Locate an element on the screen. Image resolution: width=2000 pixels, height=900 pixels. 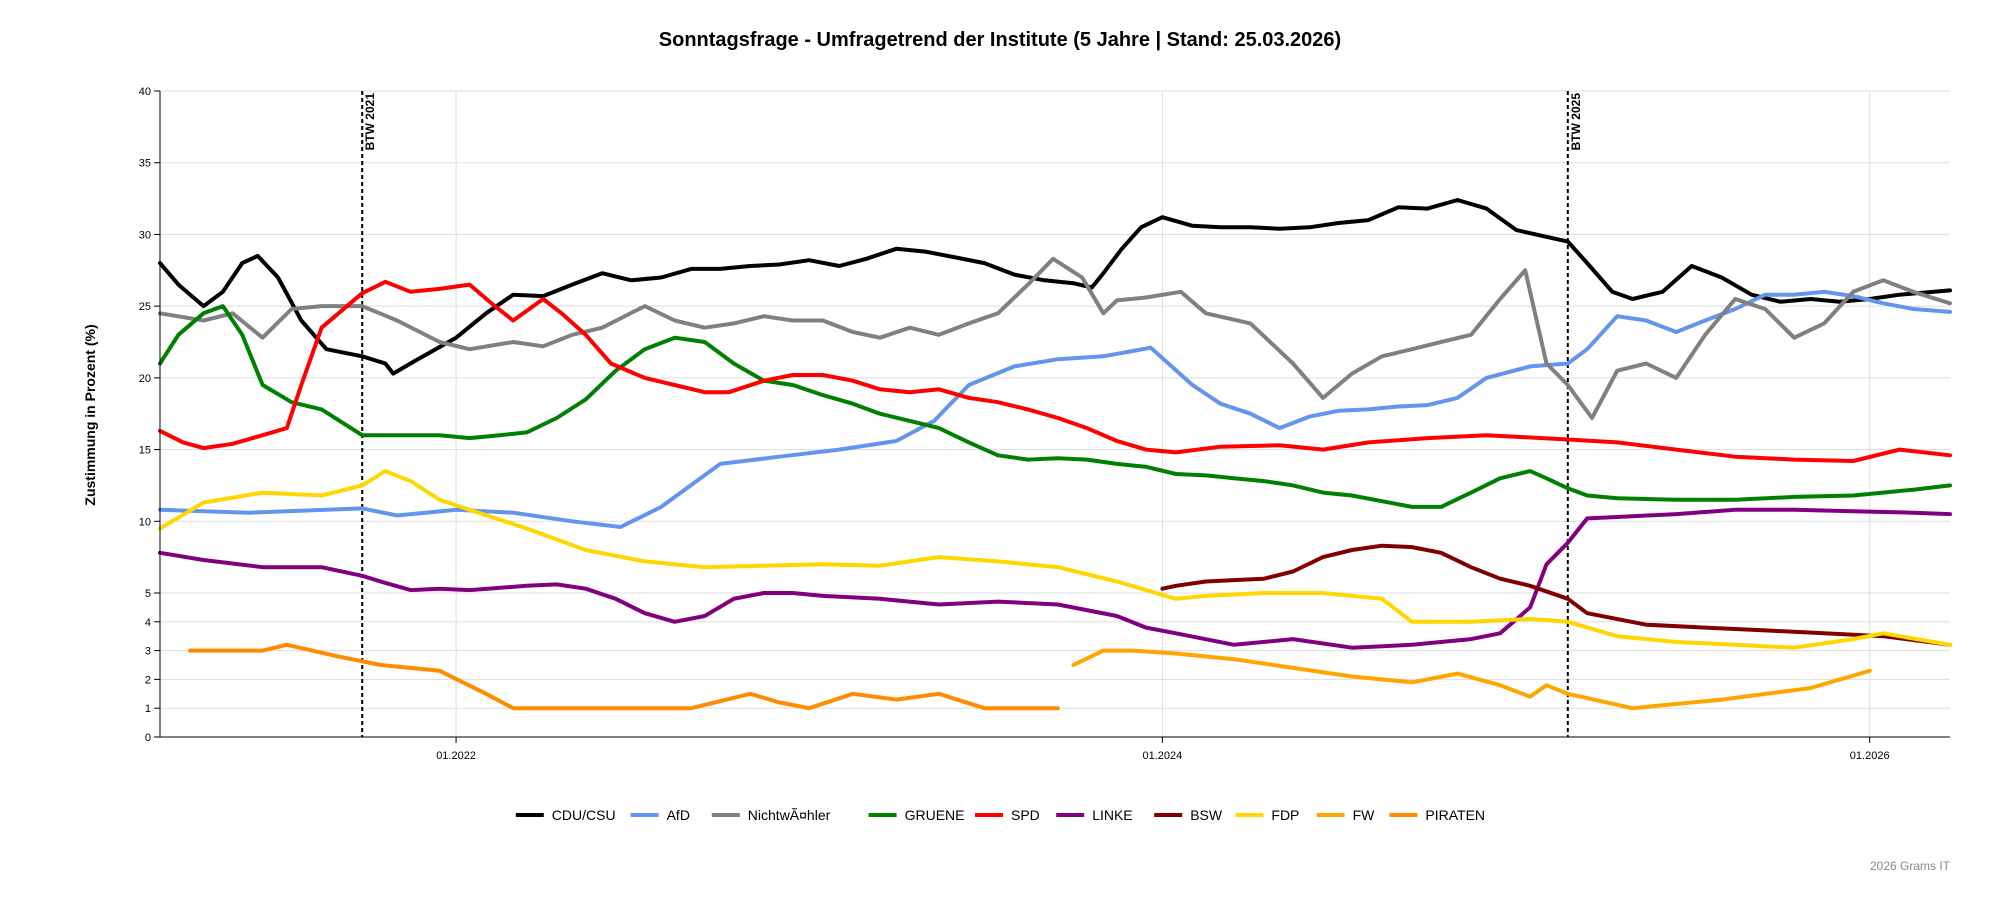
y-tick-label: 20 is located at coordinates (145, 379).